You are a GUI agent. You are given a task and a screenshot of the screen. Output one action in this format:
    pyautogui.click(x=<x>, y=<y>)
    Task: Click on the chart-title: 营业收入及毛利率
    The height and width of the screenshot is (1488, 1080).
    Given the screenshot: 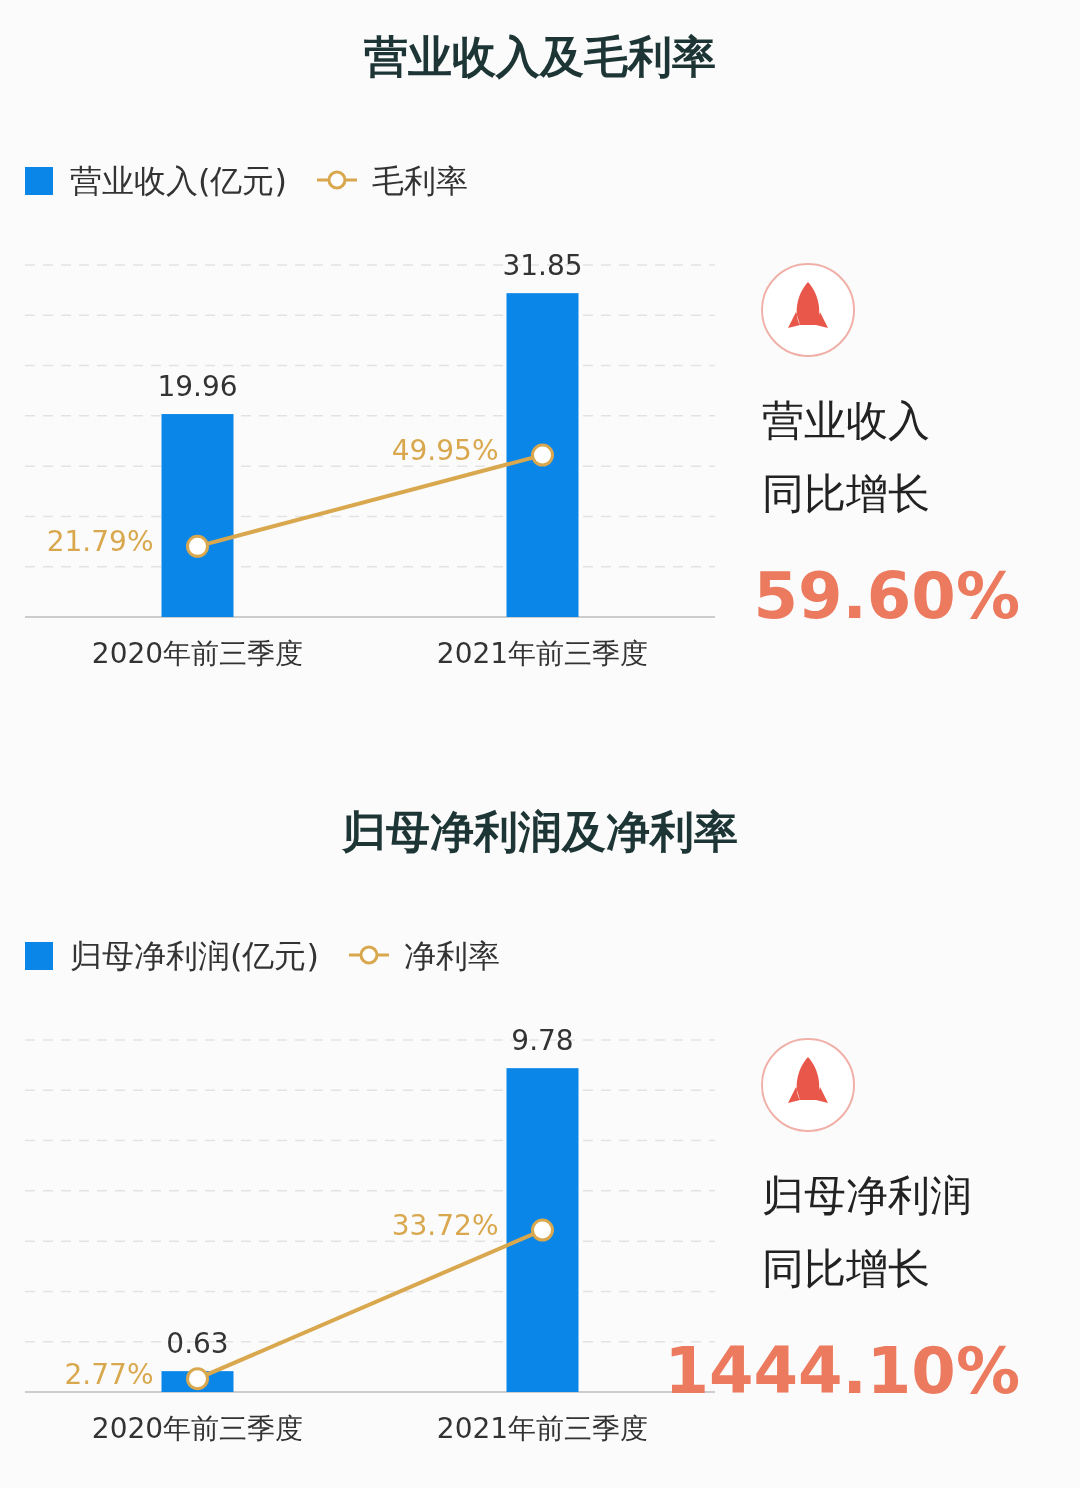 What is the action you would take?
    pyautogui.click(x=540, y=56)
    